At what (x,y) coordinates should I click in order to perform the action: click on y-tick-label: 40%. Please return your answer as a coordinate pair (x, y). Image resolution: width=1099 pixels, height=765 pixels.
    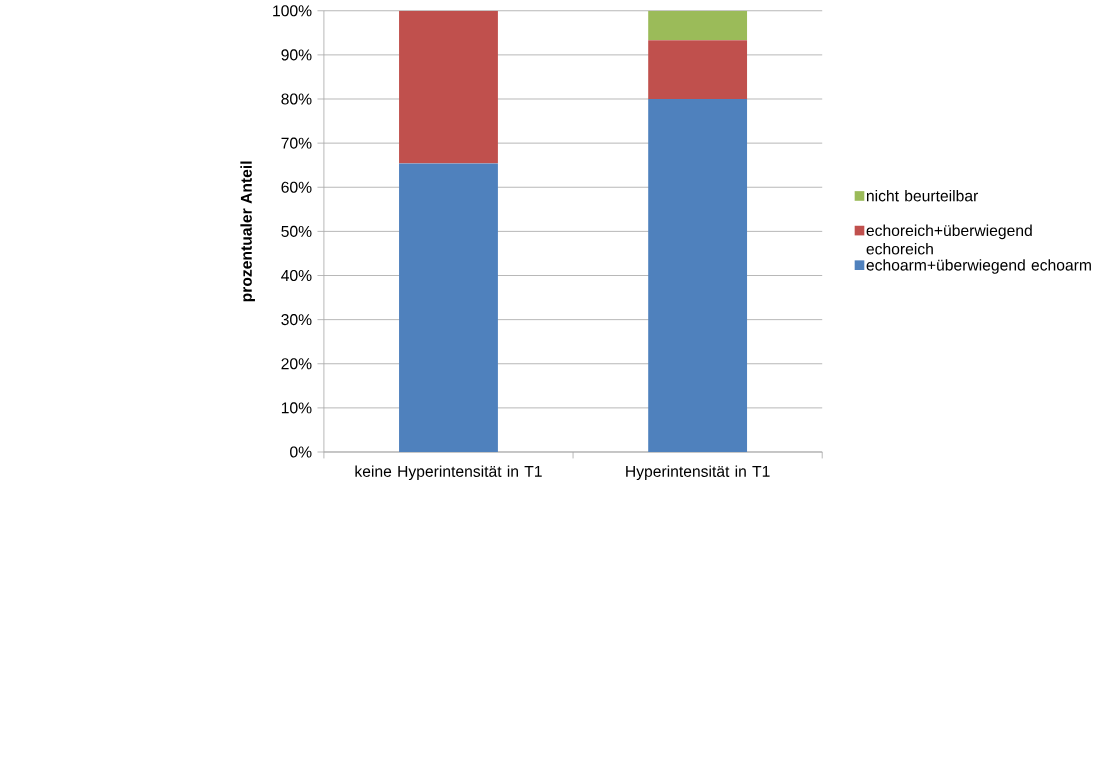
    Looking at the image, I should click on (296, 275).